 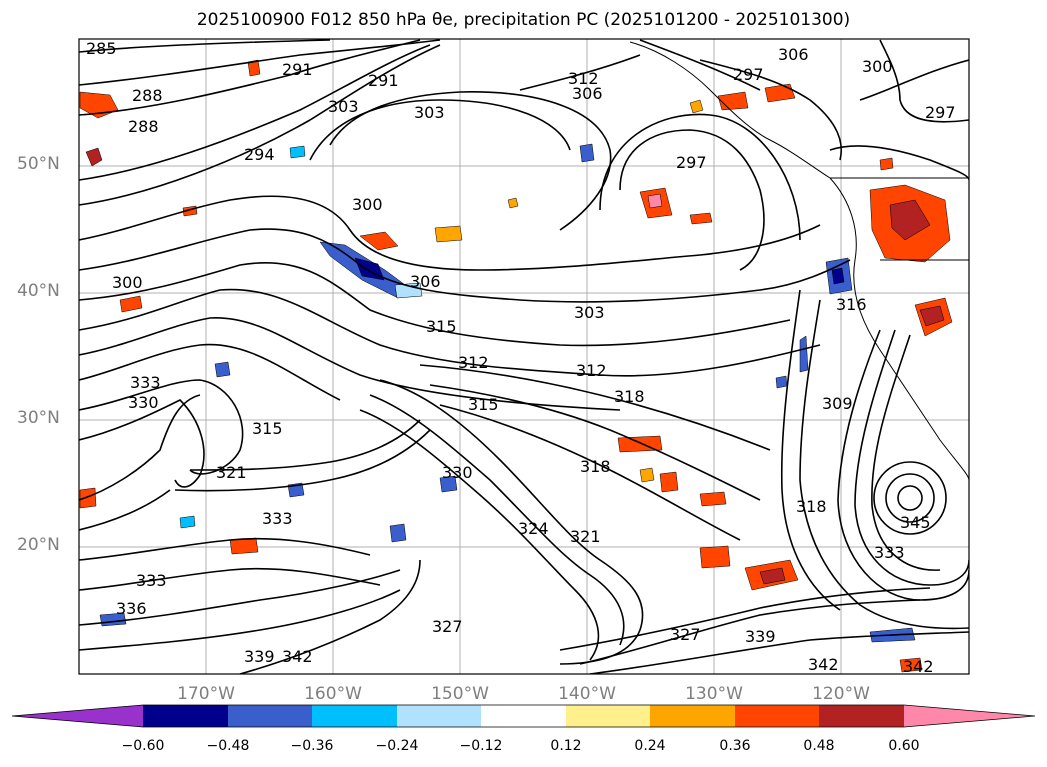 I want to click on contour-label: 345, so click(x=915, y=522).